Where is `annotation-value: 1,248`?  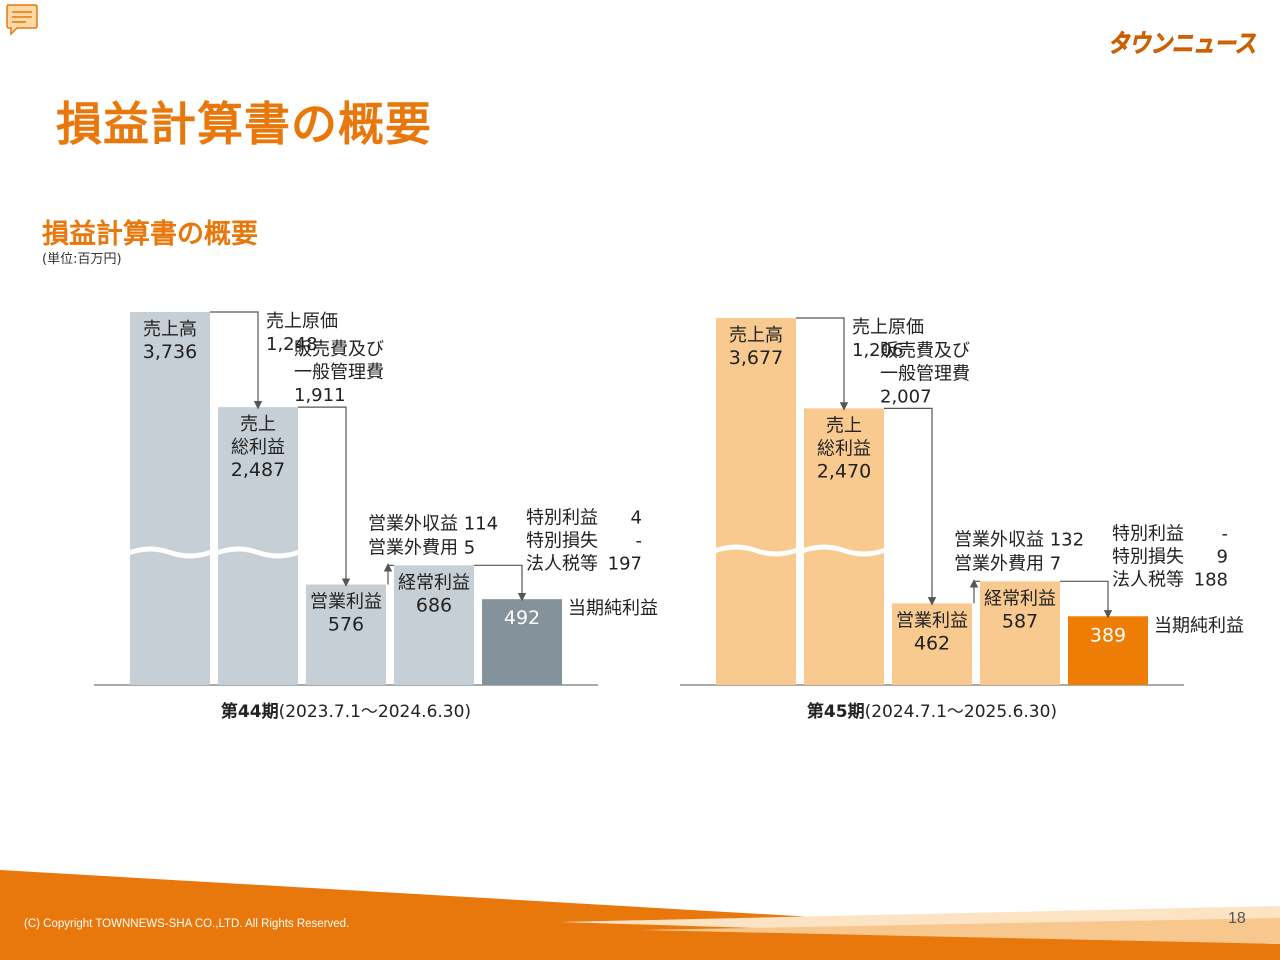
annotation-value: 1,248 is located at coordinates (292, 344).